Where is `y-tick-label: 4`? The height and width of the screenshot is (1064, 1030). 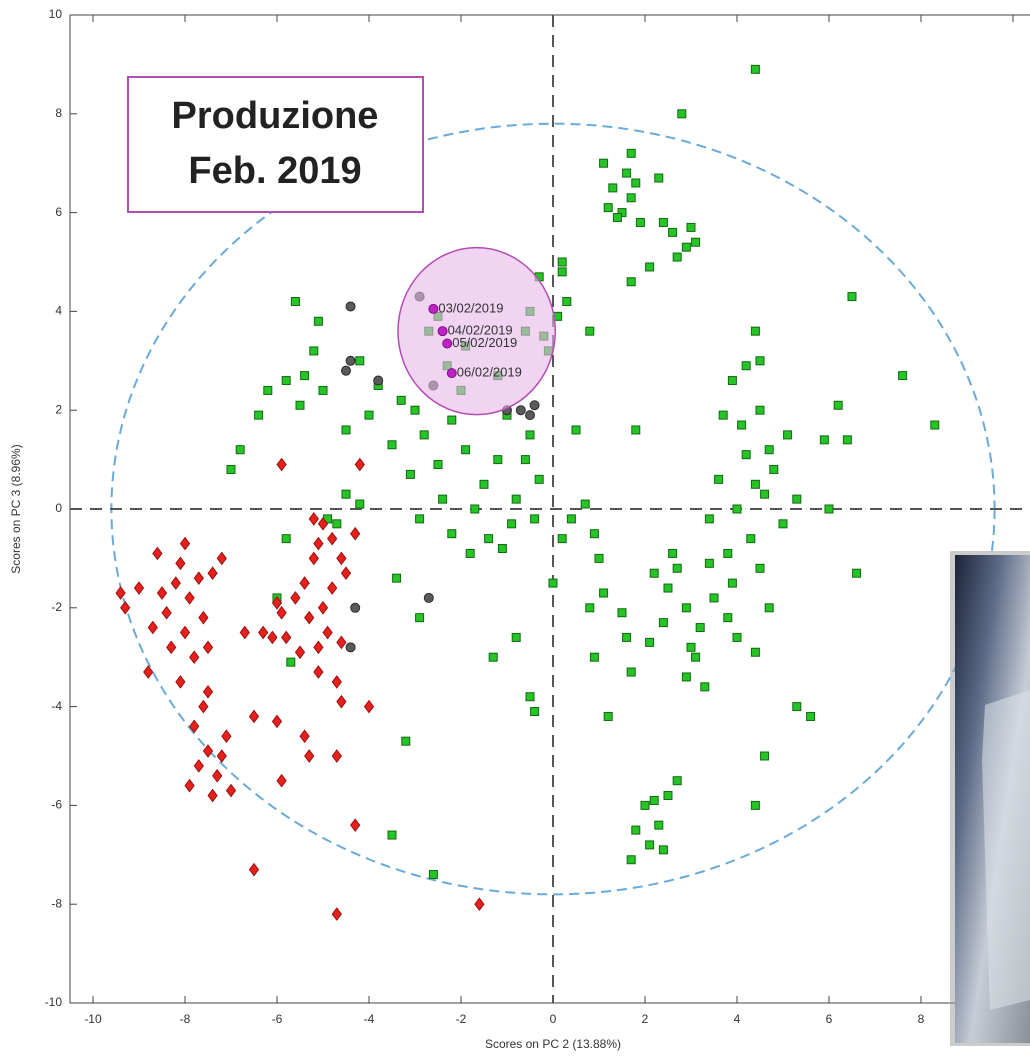 y-tick-label: 4 is located at coordinates (58, 311).